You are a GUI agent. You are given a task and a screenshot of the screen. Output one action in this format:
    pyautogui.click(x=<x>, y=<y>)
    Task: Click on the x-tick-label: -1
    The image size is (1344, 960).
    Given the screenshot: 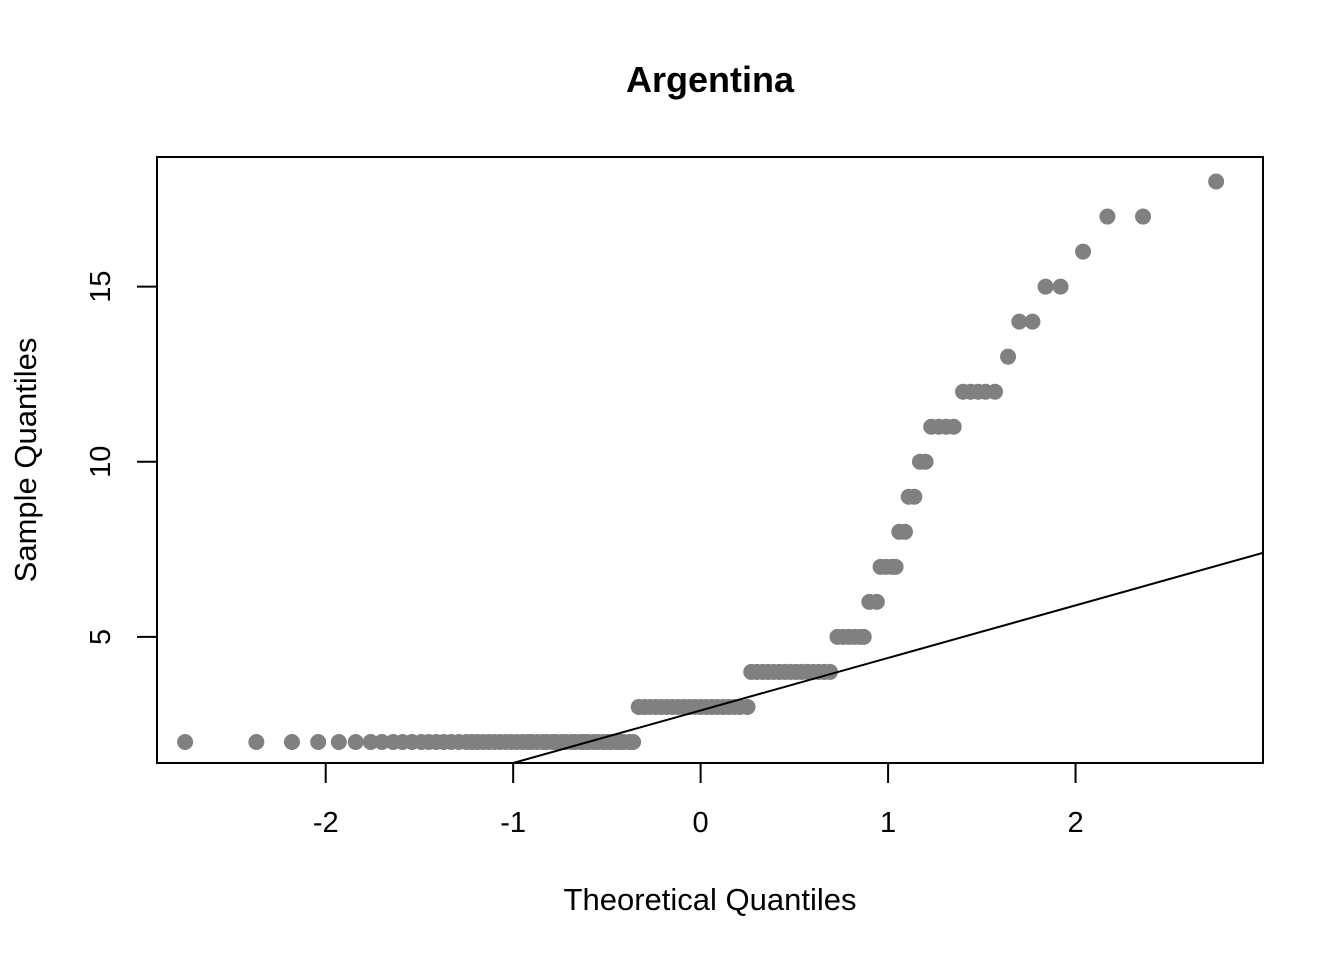 What is the action you would take?
    pyautogui.click(x=513, y=823)
    